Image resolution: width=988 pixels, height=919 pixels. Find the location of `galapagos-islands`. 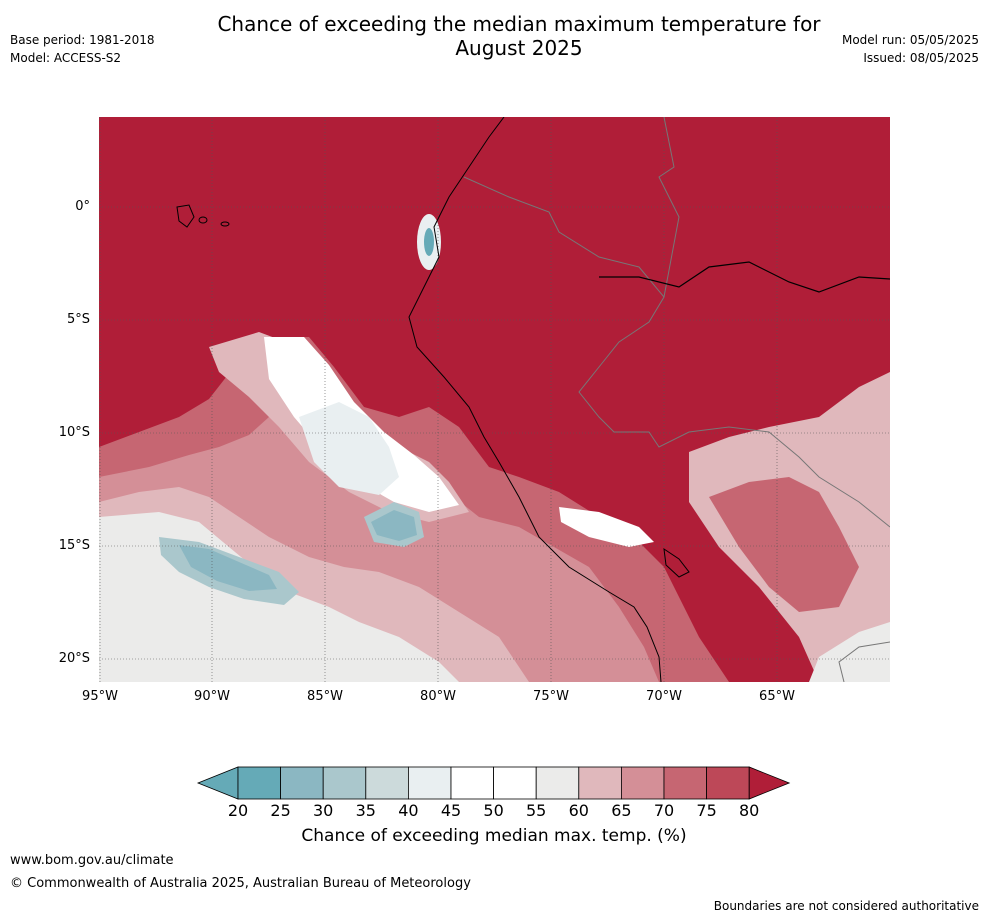

galapagos-islands is located at coordinates (203, 216).